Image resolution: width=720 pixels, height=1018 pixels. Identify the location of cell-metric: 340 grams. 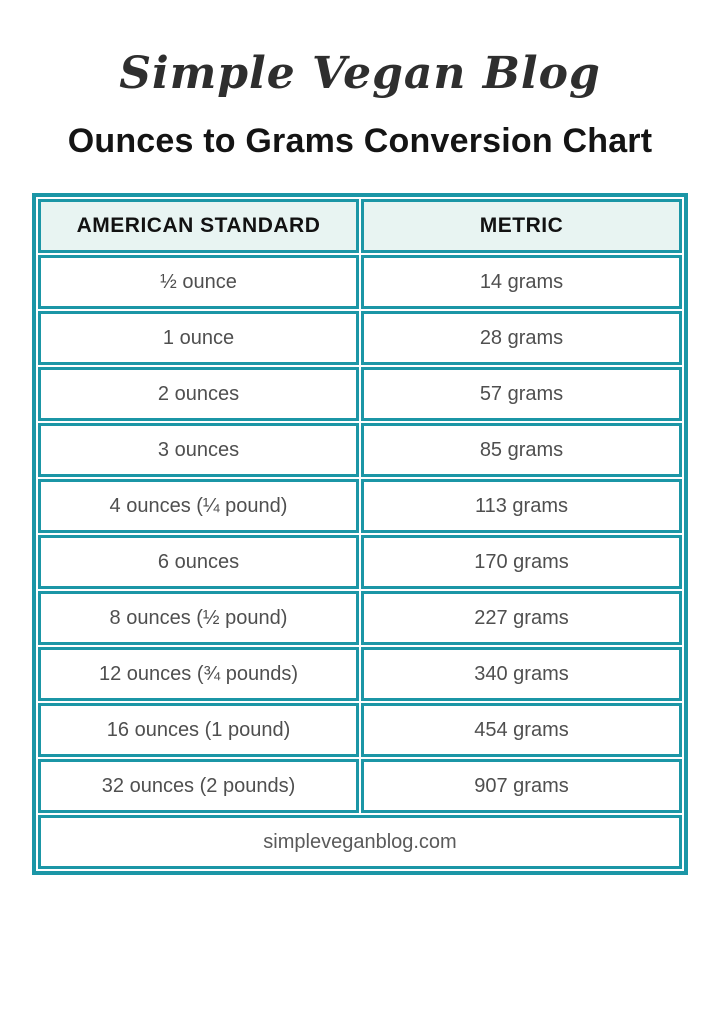
(521, 674).